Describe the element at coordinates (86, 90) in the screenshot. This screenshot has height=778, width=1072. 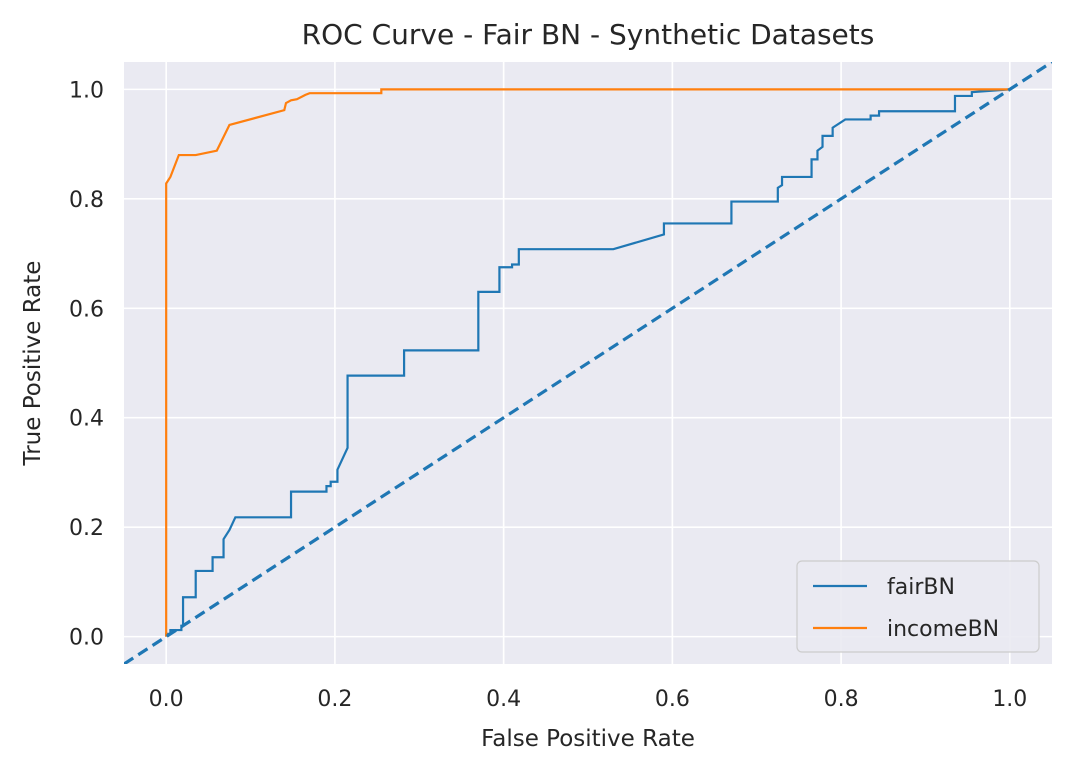
I see `y-tick-label: 1.0` at that location.